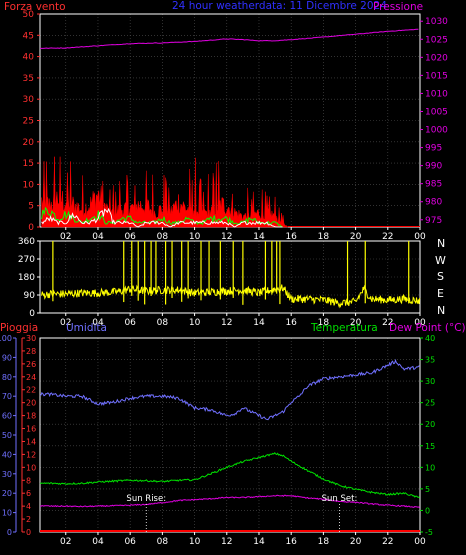 The height and width of the screenshot is (555, 466). I want to click on y-left-tick-label: 15, so click(28, 164).